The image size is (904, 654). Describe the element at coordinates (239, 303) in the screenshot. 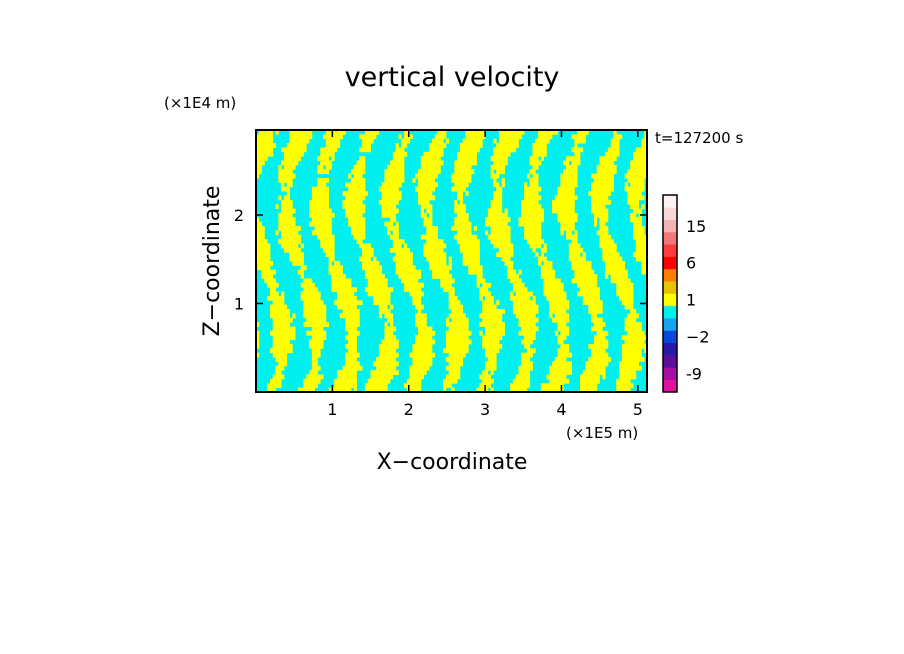

I see `y-tick-label: 1` at that location.